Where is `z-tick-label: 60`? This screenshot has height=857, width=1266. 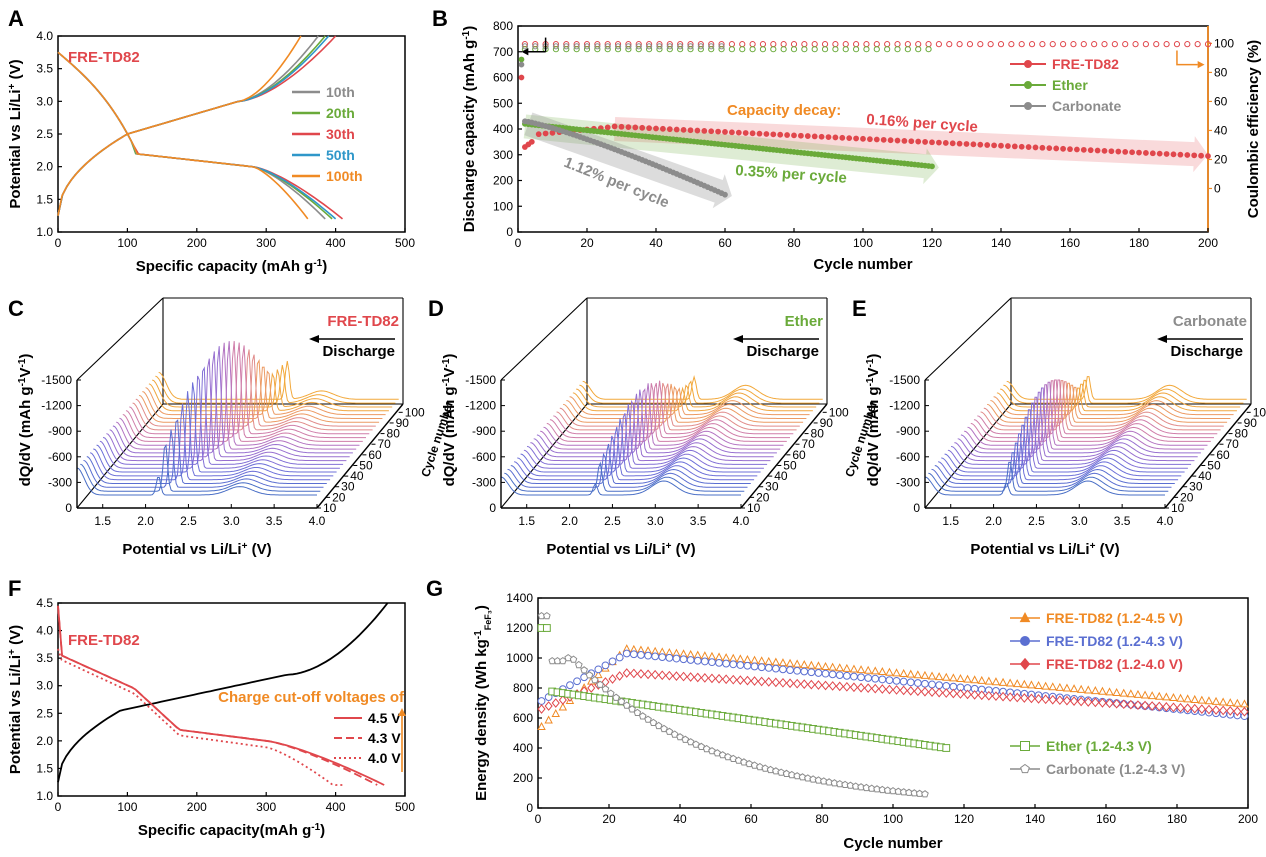
z-tick-label: 60 is located at coordinates (1223, 455).